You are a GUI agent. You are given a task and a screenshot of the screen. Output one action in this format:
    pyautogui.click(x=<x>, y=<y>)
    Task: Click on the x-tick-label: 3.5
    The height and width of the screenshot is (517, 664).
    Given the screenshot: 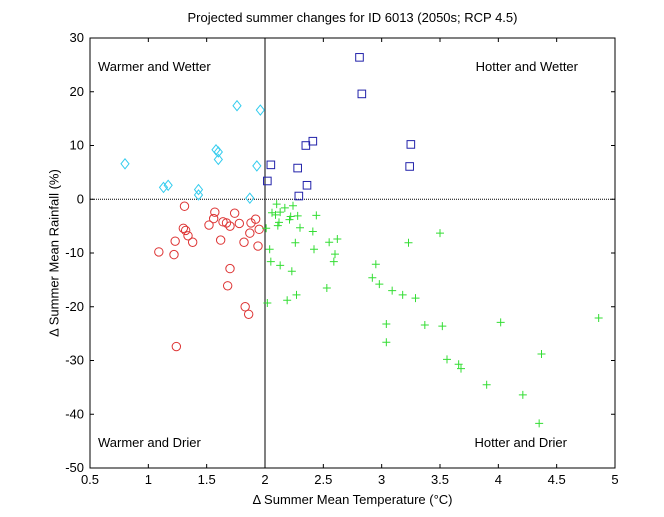 What is the action you would take?
    pyautogui.click(x=440, y=479)
    